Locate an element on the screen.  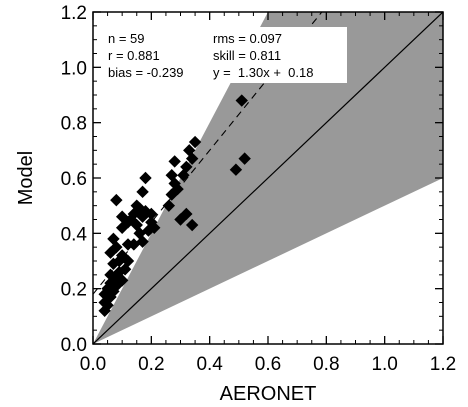
y-axis-label: Model is located at coordinates (26, 178).